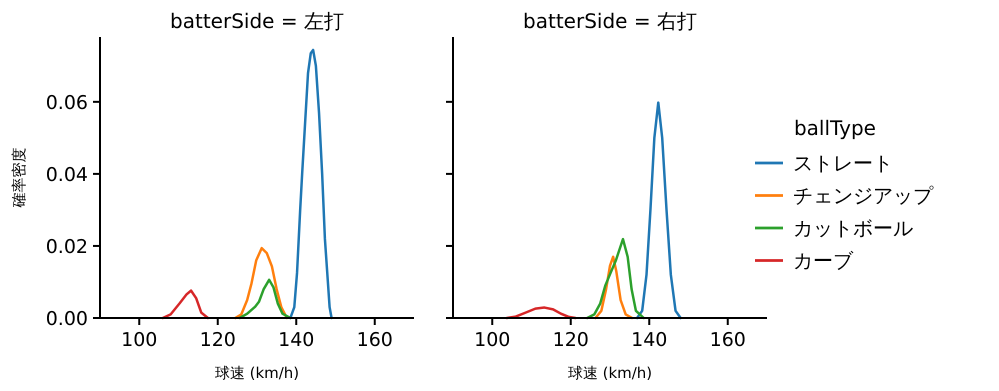 The image size is (999, 391). Describe the element at coordinates (853, 228) in the screenshot. I see `legend-label: カットボール` at that location.